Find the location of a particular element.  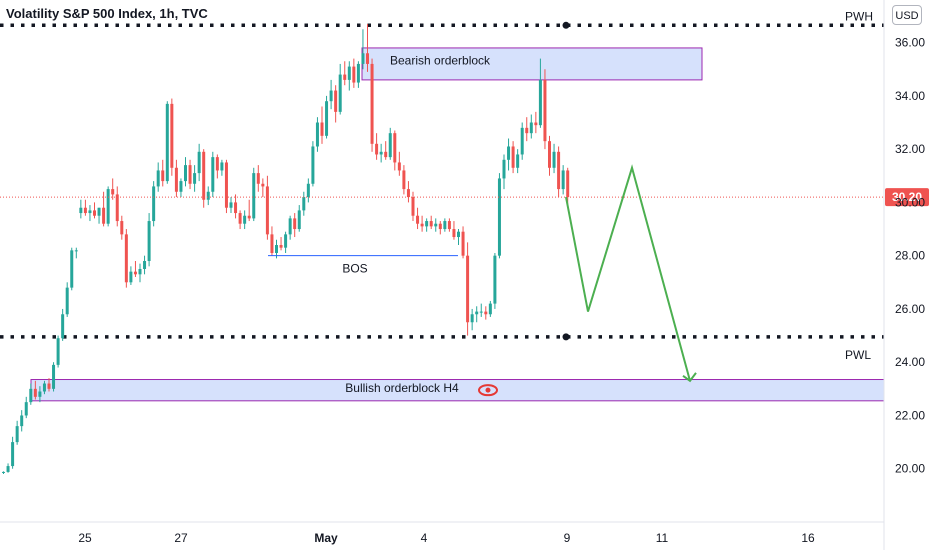

projection-path is located at coordinates (628, 273).